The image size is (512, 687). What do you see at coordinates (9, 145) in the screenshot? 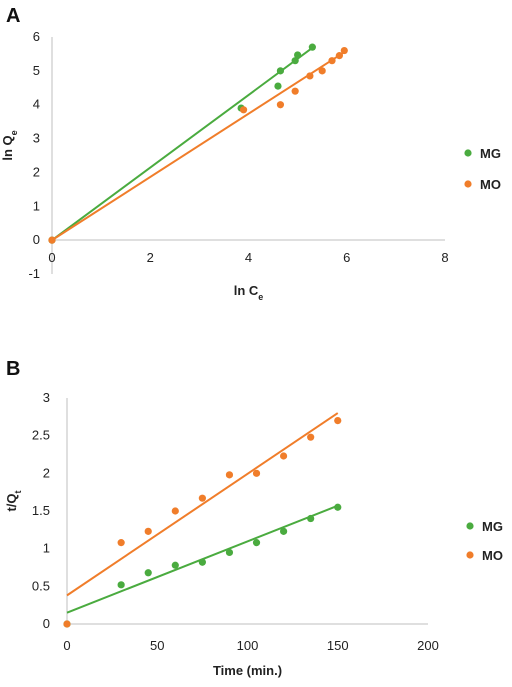
I see `y-axis-title: ln Qe` at bounding box center [9, 145].